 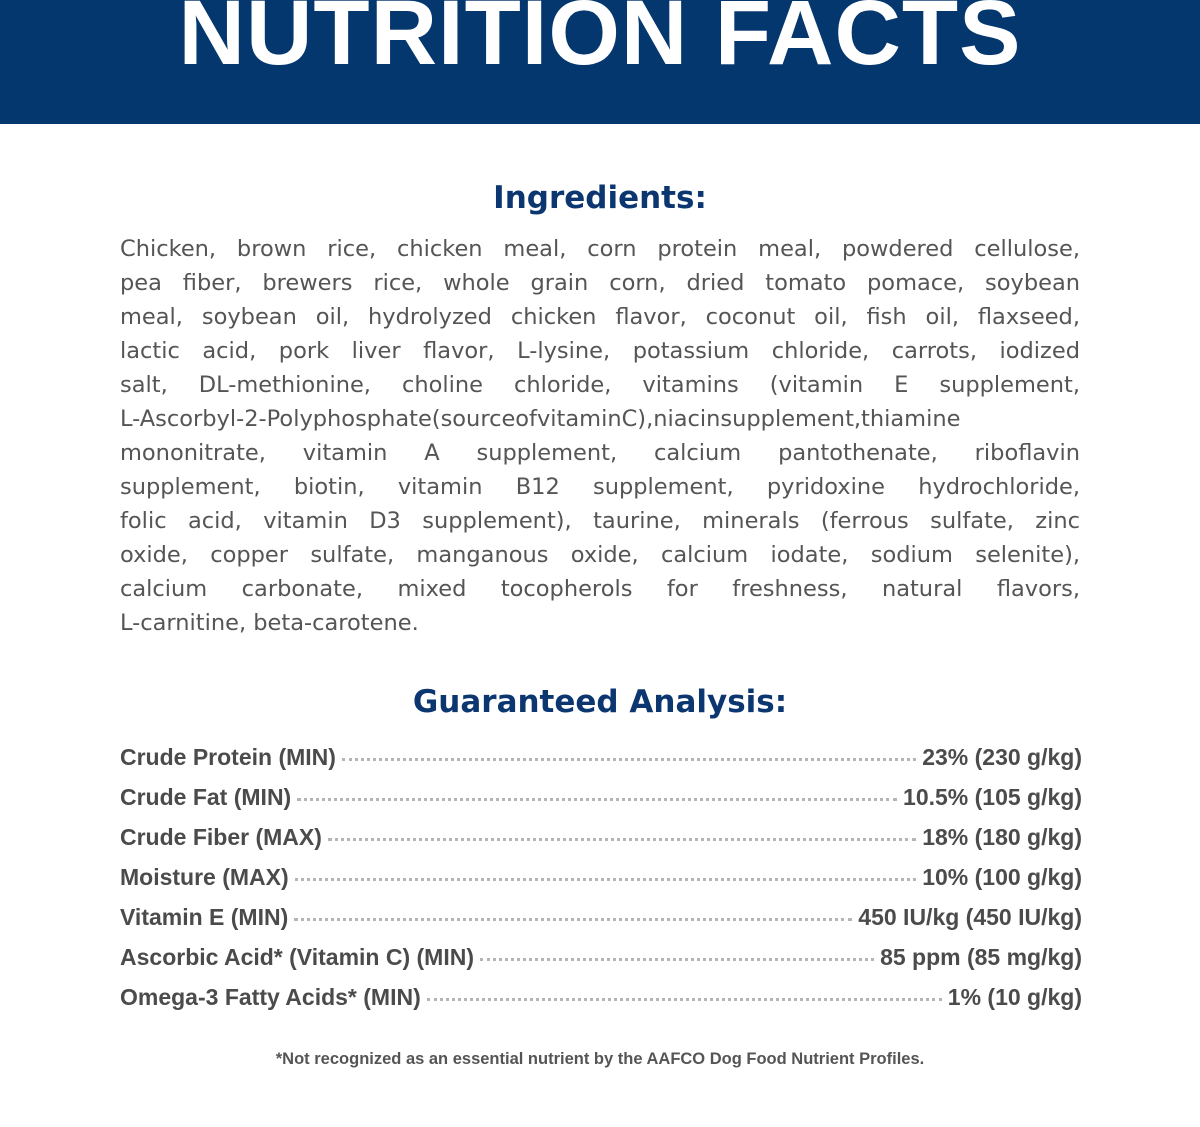 What do you see at coordinates (992, 797) in the screenshot?
I see `nutrient-value: 10.5% (105 g/kg)` at bounding box center [992, 797].